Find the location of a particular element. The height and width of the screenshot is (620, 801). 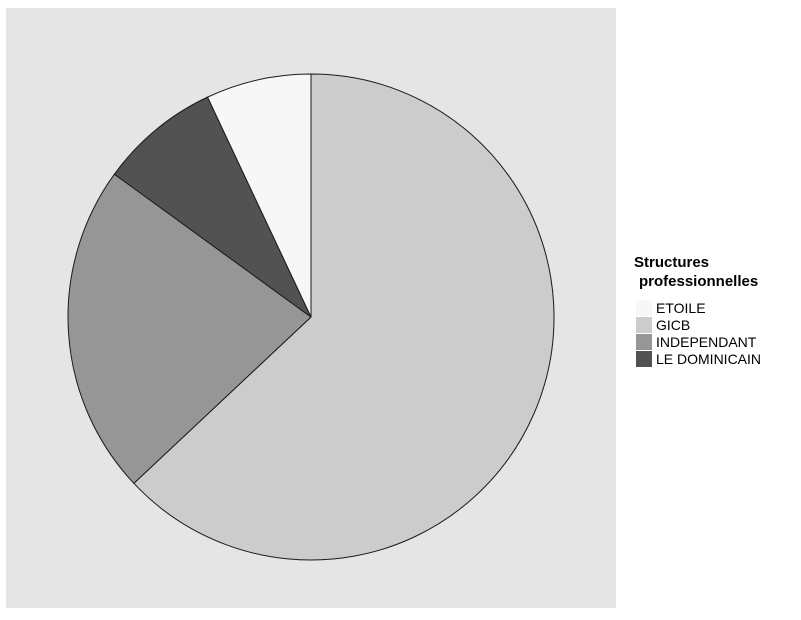

legend-item-etoile: ETOILE is located at coordinates (698, 307).